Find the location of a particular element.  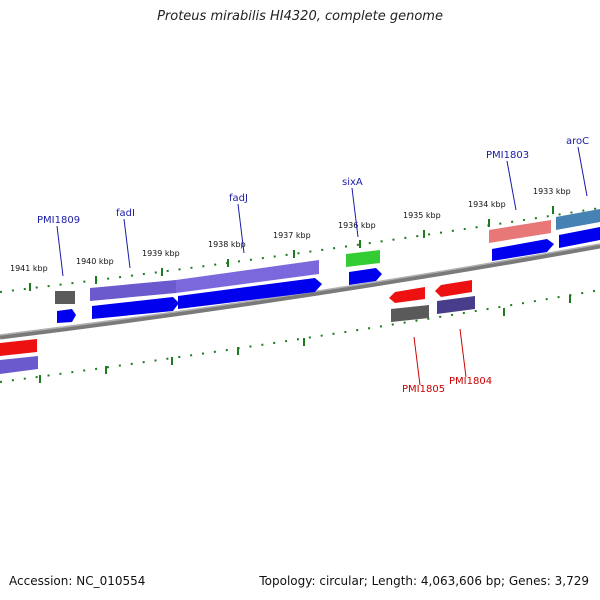

gene-label-fadI: fadI is located at coordinates (125, 213).